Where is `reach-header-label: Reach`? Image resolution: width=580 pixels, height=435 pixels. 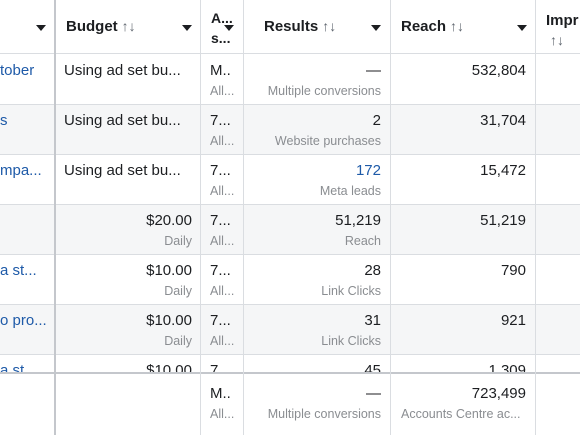 reach-header-label: Reach is located at coordinates (424, 26).